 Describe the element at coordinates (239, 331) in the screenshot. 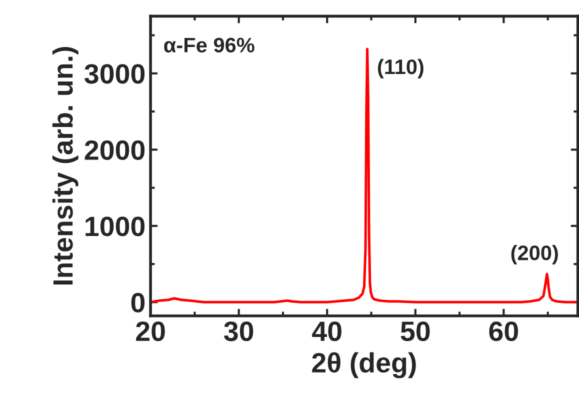

I see `x-tick-label: 30` at that location.